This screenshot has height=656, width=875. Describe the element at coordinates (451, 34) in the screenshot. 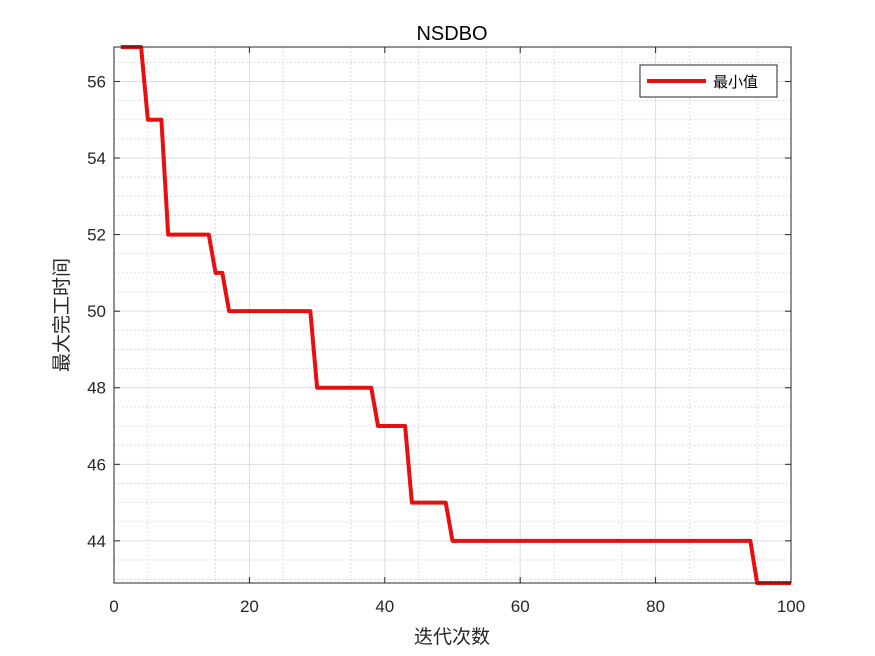

I see `chart-title: NSDBO` at that location.